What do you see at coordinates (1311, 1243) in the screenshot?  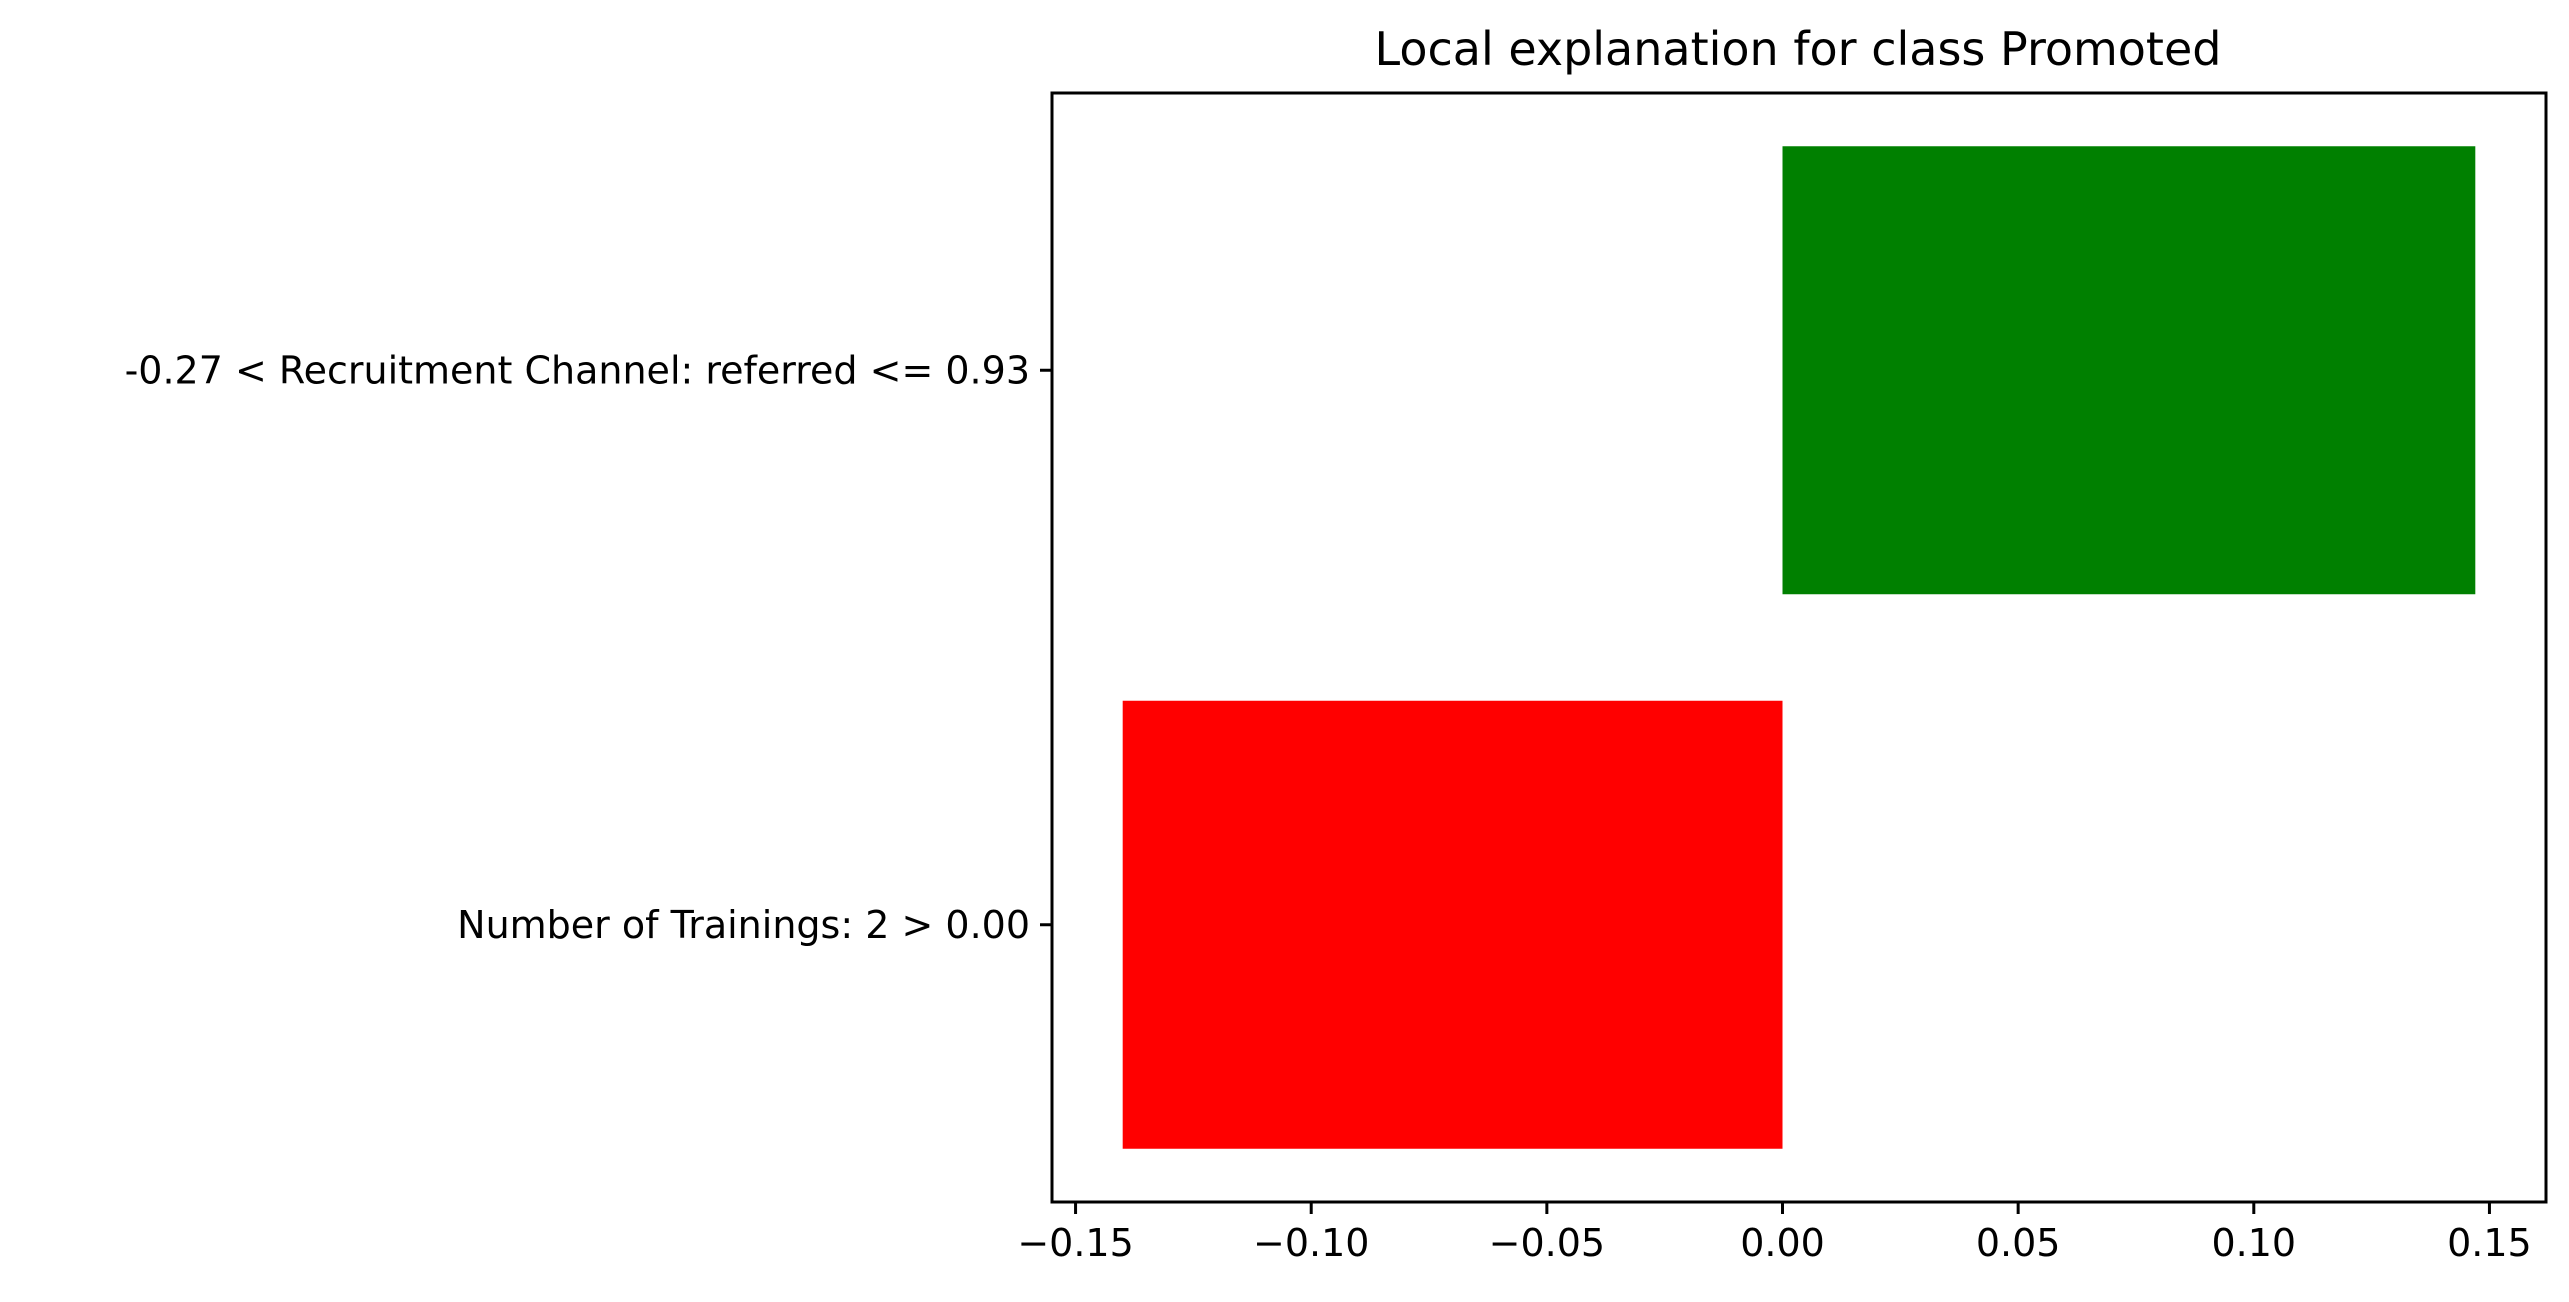 I see `x-tick-label: −0.10` at bounding box center [1311, 1243].